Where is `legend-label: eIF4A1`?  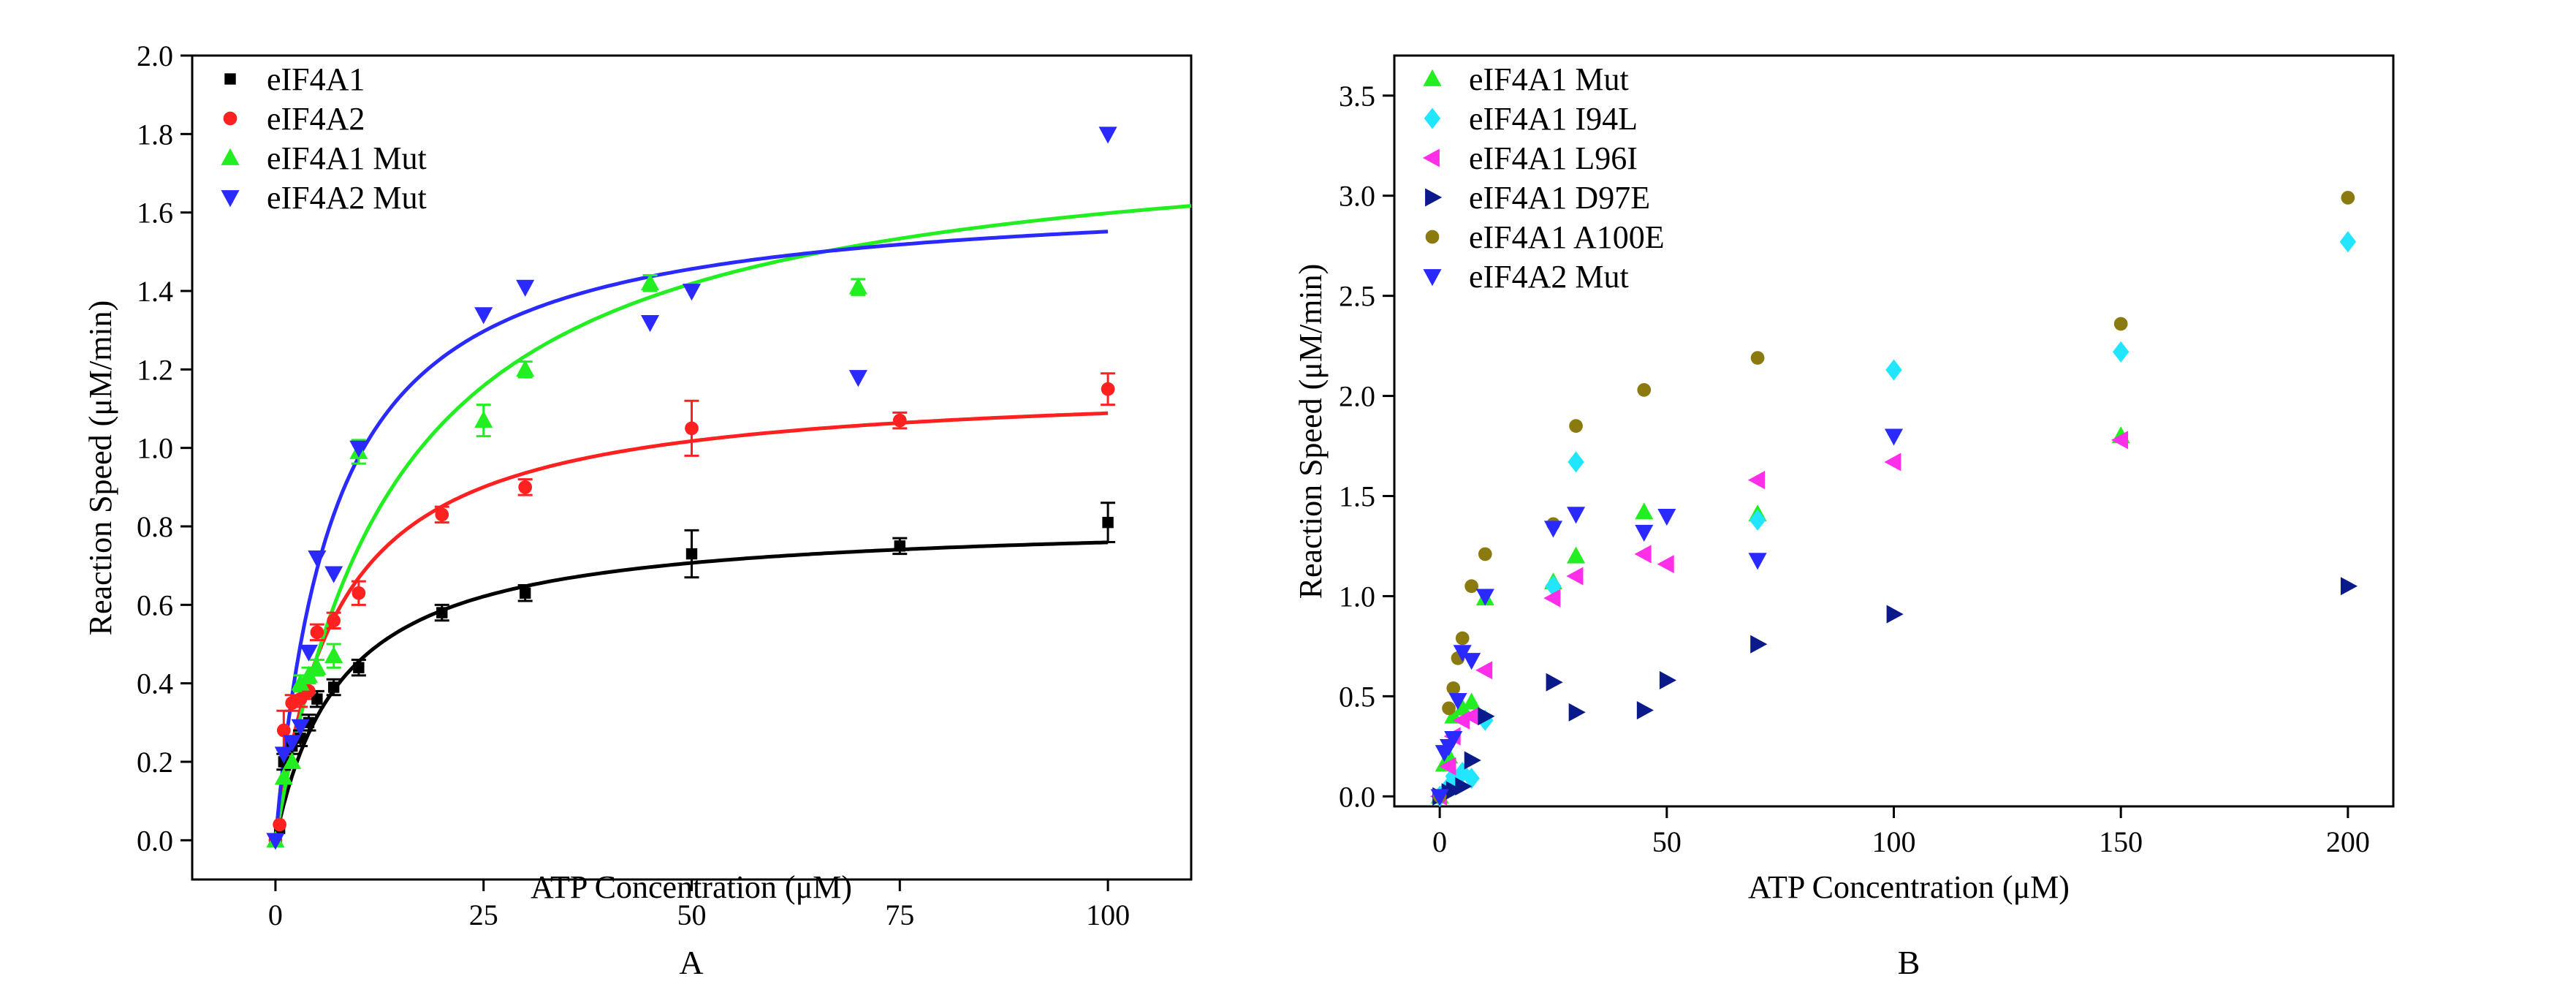 legend-label: eIF4A1 is located at coordinates (316, 79).